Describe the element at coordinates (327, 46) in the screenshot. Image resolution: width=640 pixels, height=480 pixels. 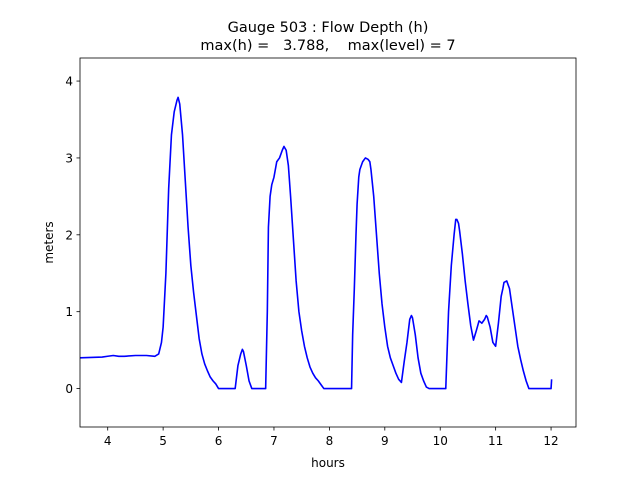
I see `chart-subtitle: max(h) = 3.788, max(level) = 7` at that location.